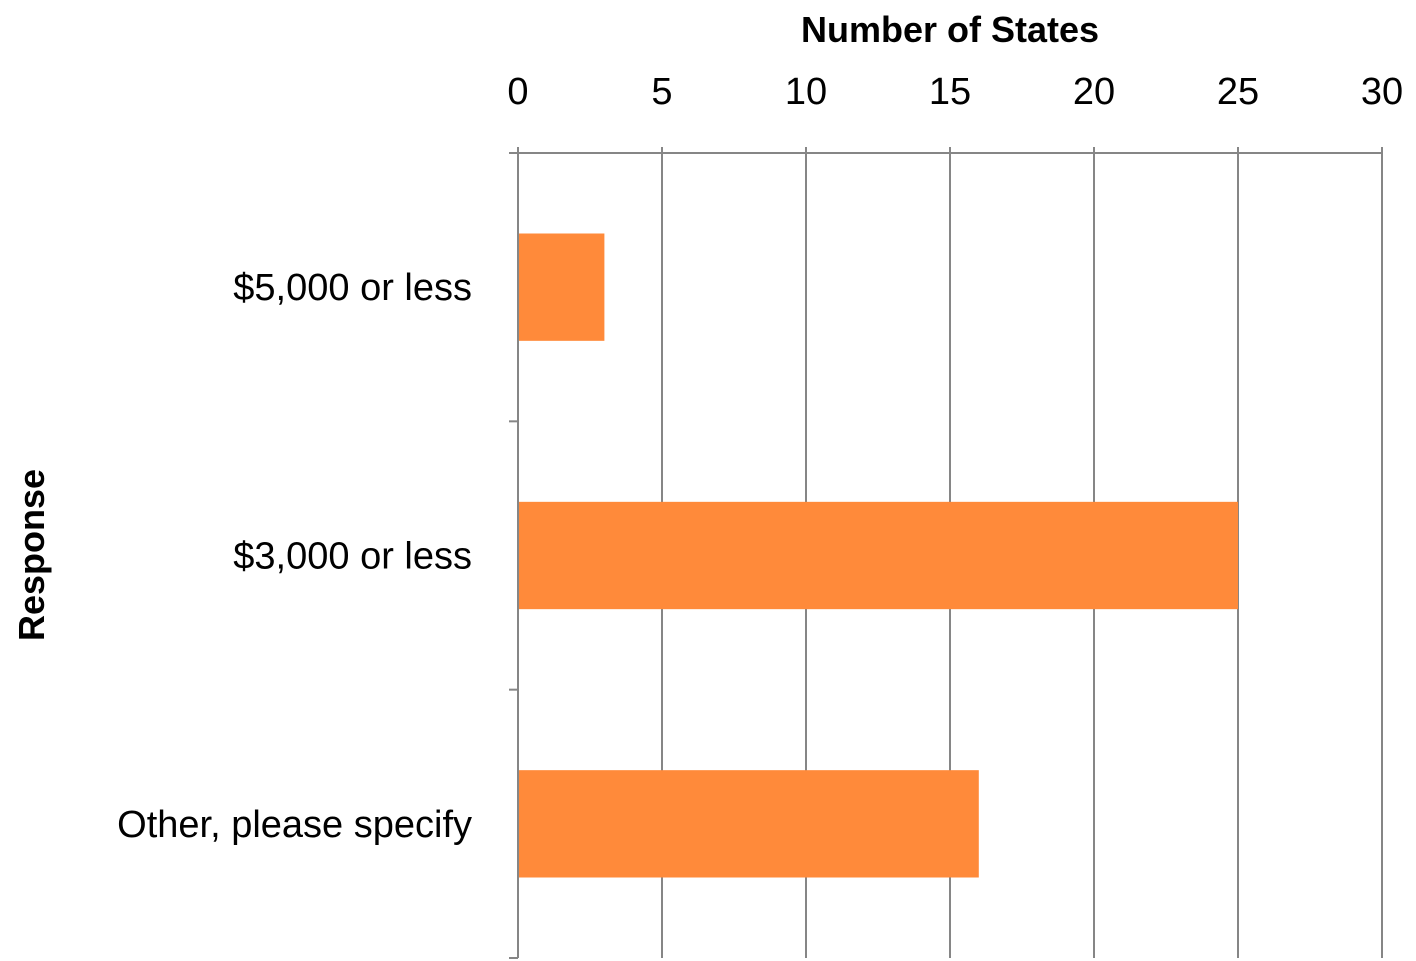 The width and height of the screenshot is (1416, 961). What do you see at coordinates (1238, 92) in the screenshot?
I see `x-tick-label: 25` at bounding box center [1238, 92].